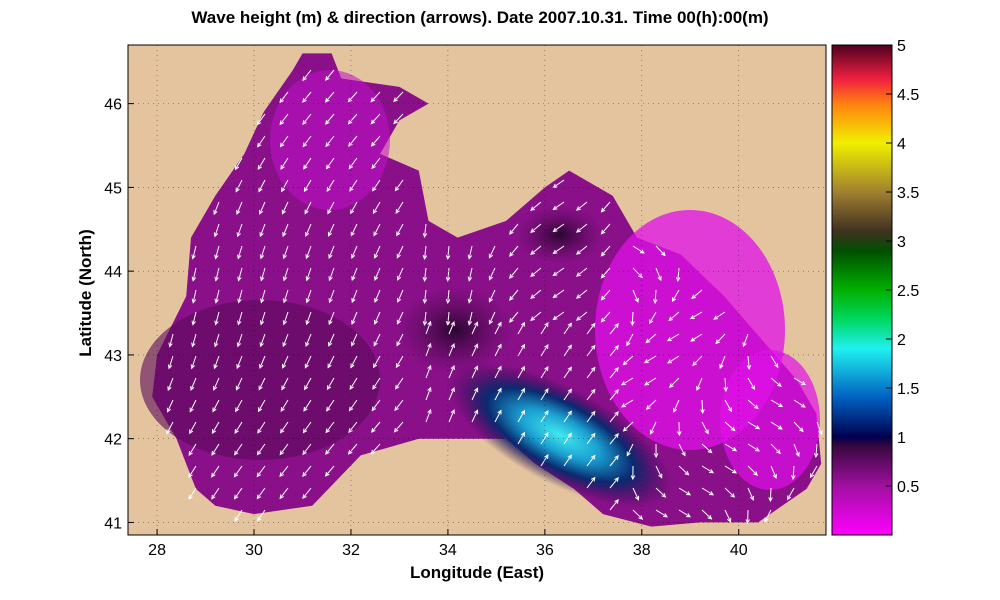 This screenshot has width=1000, height=600. I want to click on y-axis: 41 42 43 44 45 46, so click(119, 314).